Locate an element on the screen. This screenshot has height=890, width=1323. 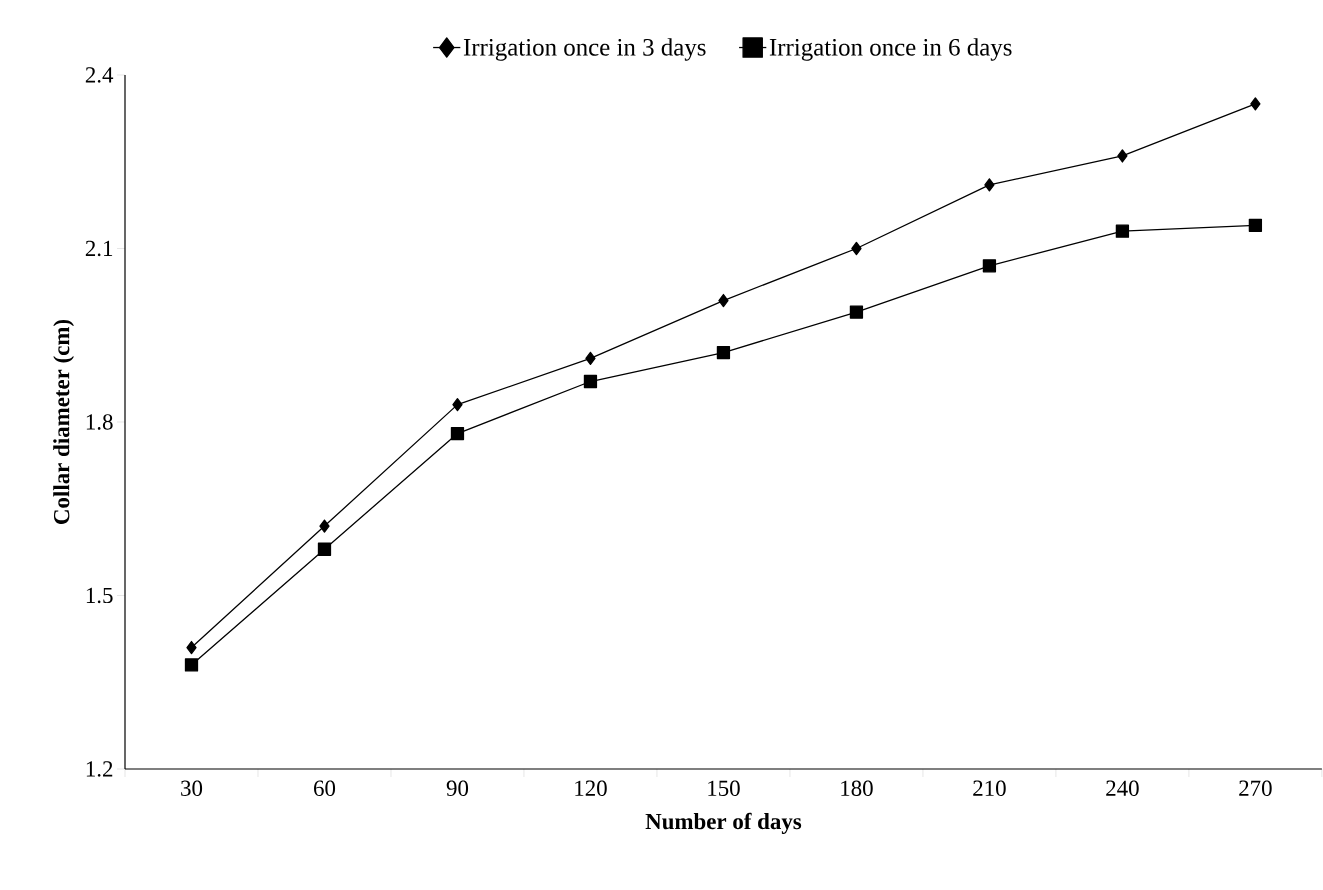
x-tick-label: 120 is located at coordinates (591, 788).